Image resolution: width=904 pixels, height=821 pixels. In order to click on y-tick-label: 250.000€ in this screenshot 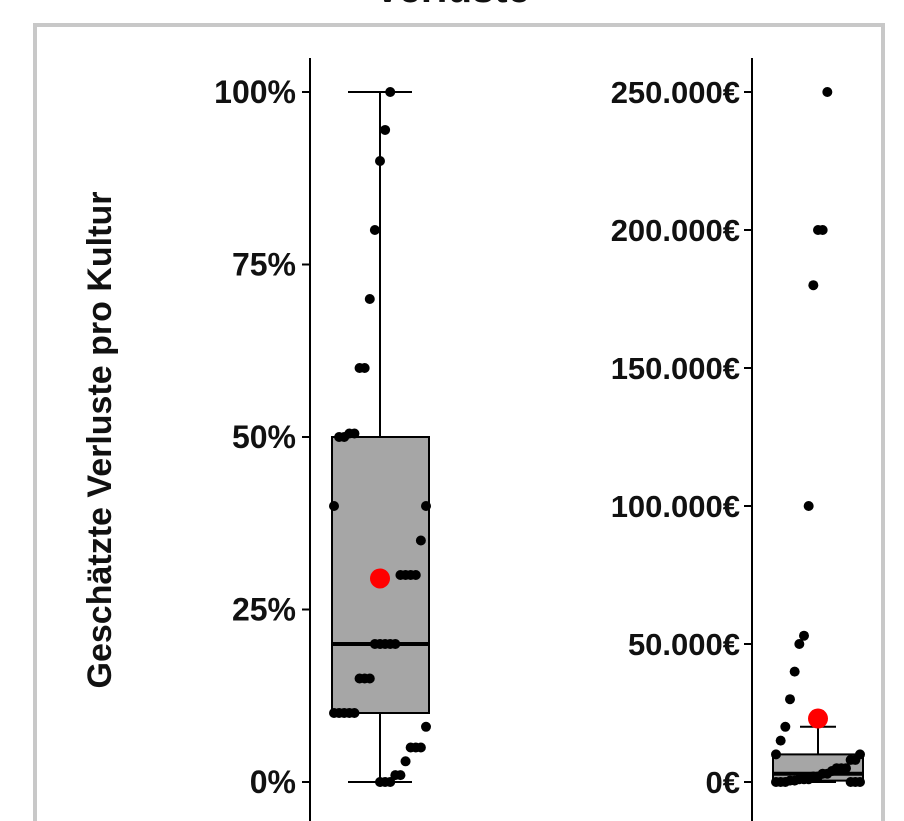, I will do `click(675, 92)`.